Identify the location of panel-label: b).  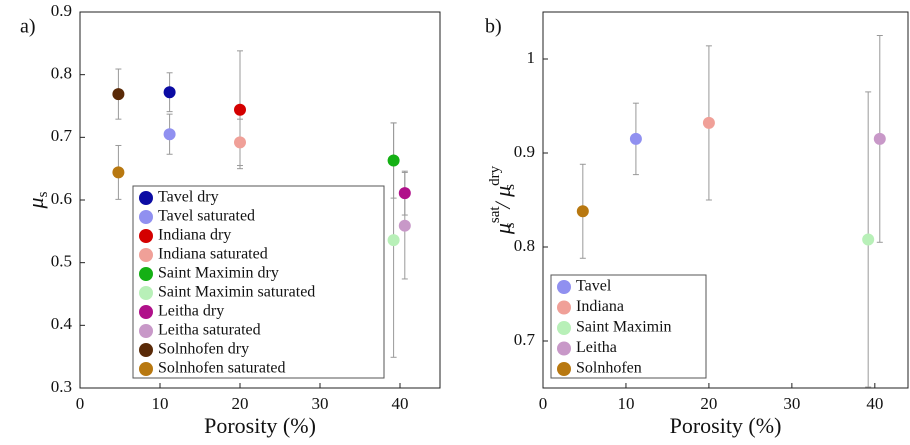
(493, 27).